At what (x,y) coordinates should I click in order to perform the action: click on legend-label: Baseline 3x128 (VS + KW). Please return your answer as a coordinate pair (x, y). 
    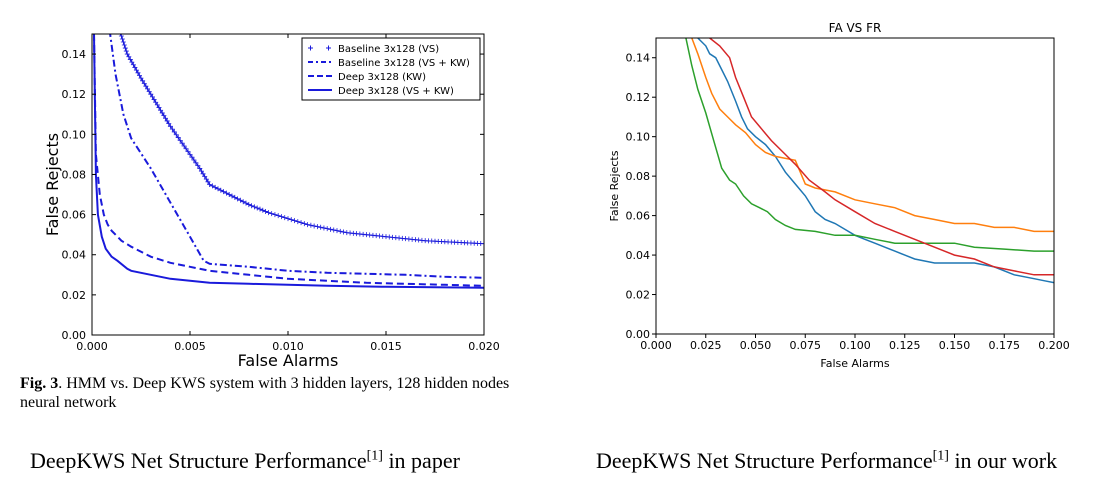
    Looking at the image, I should click on (404, 63).